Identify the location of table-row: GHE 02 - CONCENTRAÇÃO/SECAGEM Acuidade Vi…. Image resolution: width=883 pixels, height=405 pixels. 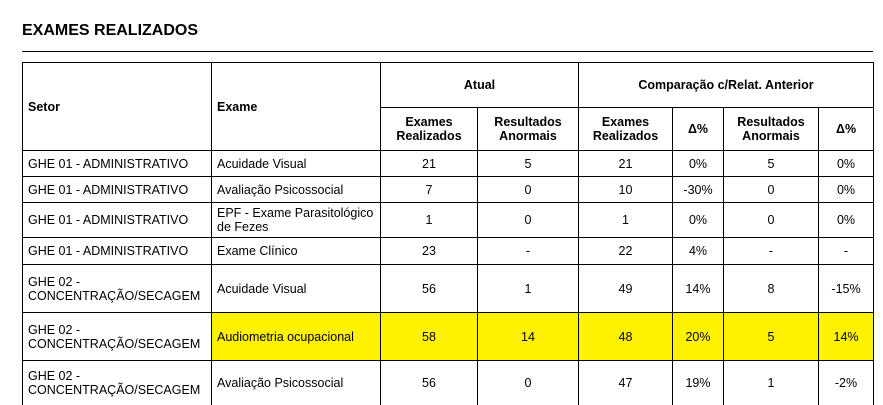
(448, 288).